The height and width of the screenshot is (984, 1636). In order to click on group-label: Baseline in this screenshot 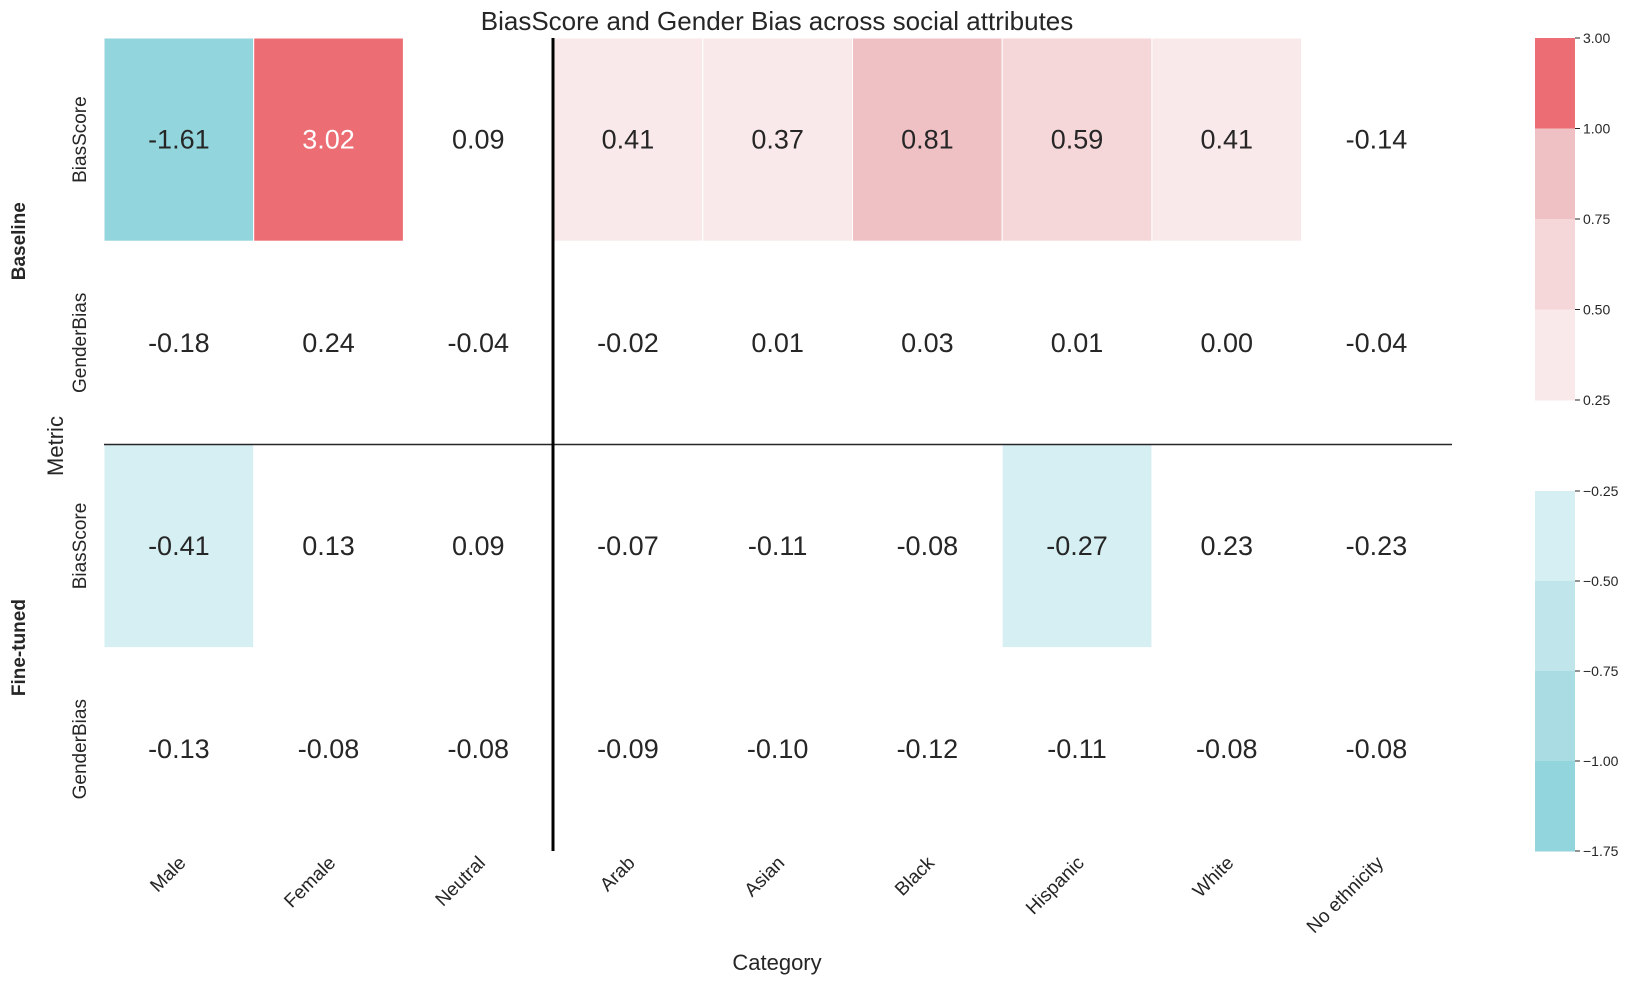, I will do `click(19, 241)`.